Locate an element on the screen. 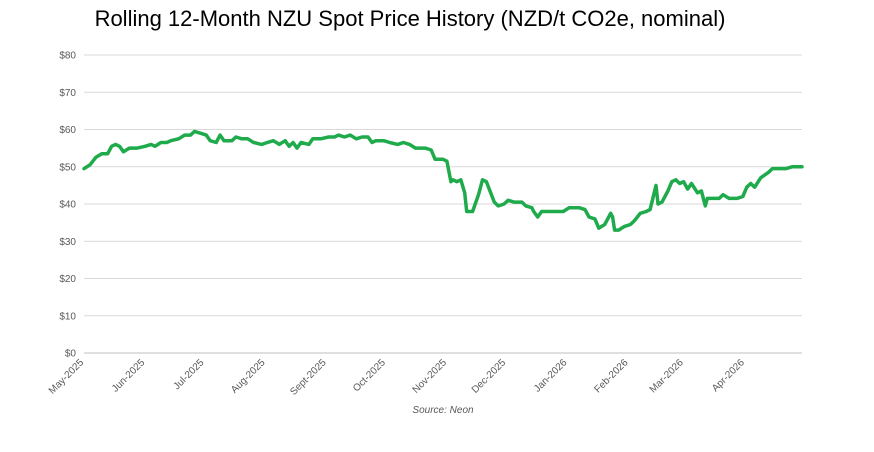  x-tick-label: Nov-2025 is located at coordinates (430, 376).